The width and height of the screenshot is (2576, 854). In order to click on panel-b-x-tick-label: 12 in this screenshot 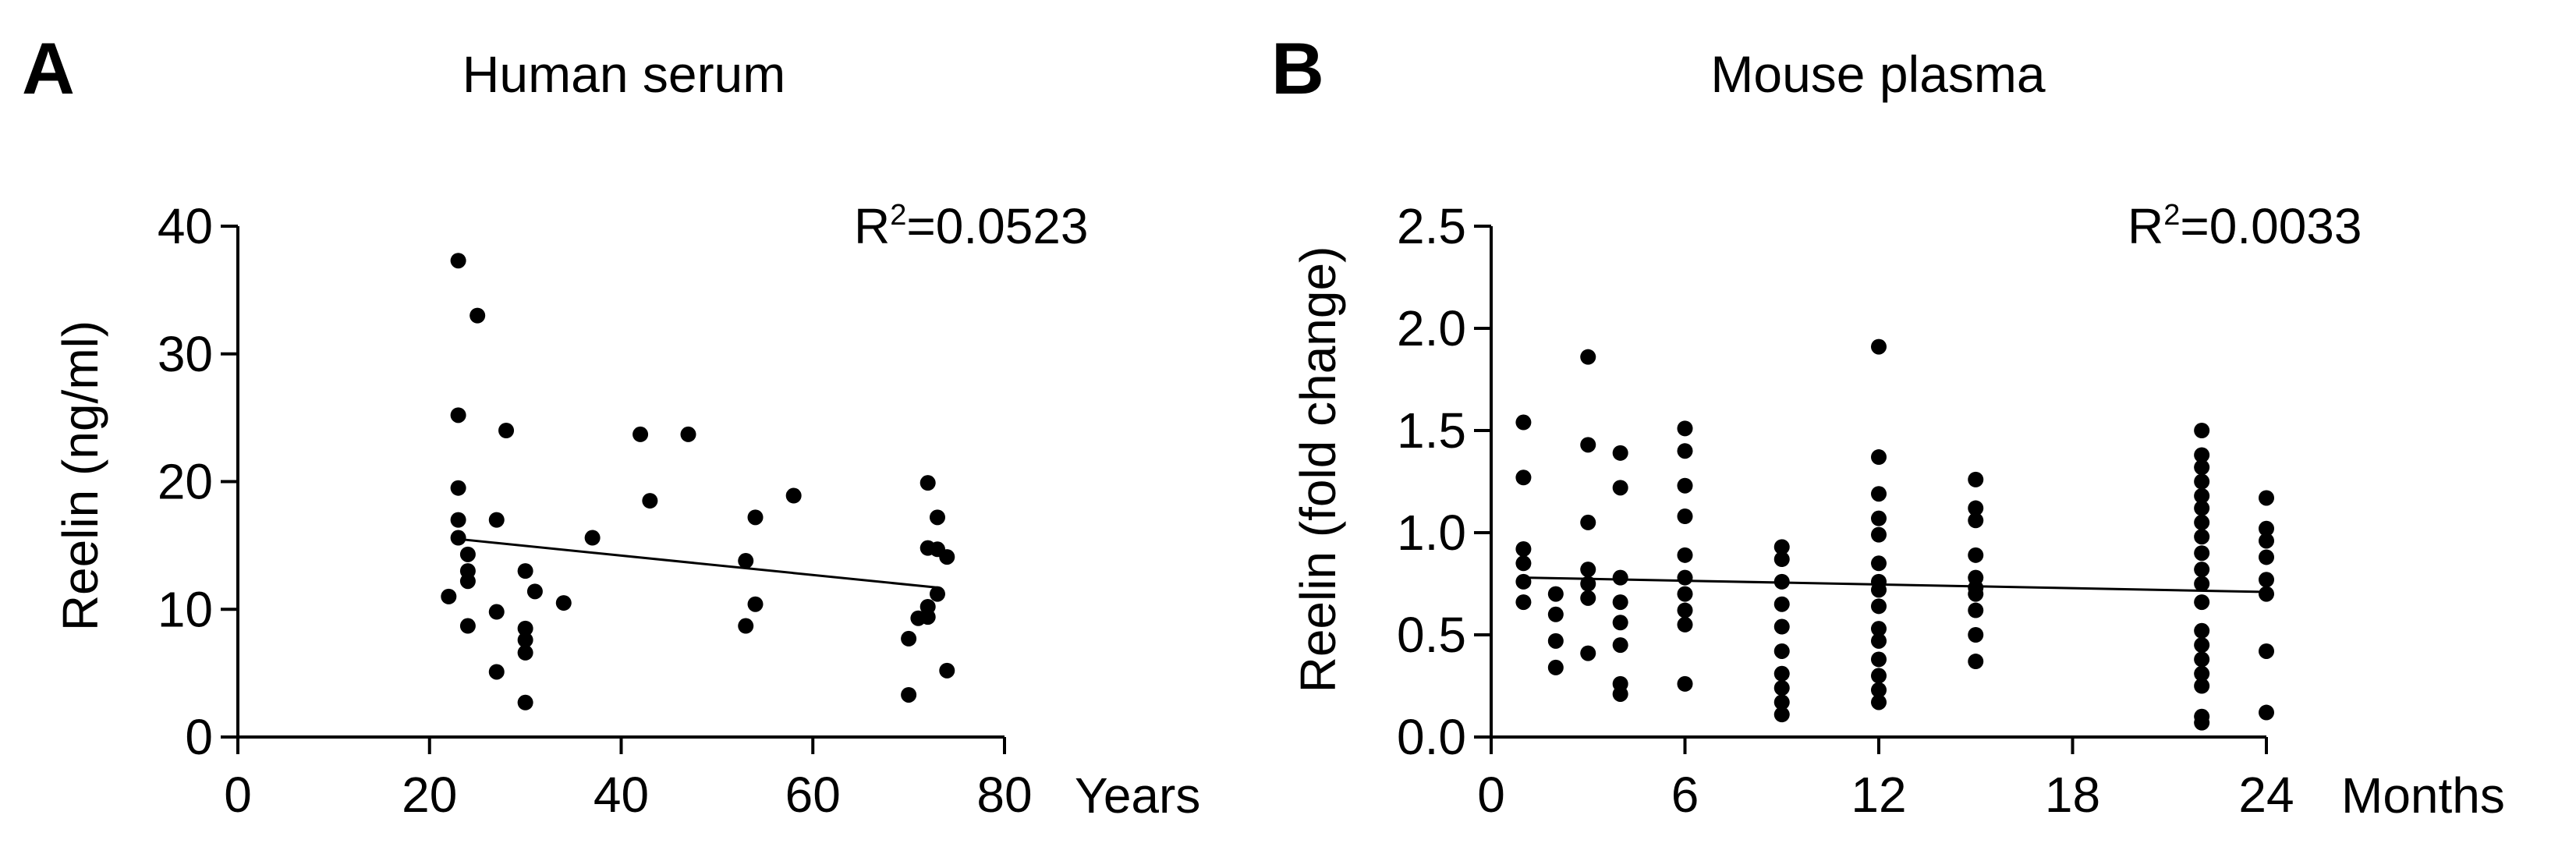, I will do `click(1879, 795)`.